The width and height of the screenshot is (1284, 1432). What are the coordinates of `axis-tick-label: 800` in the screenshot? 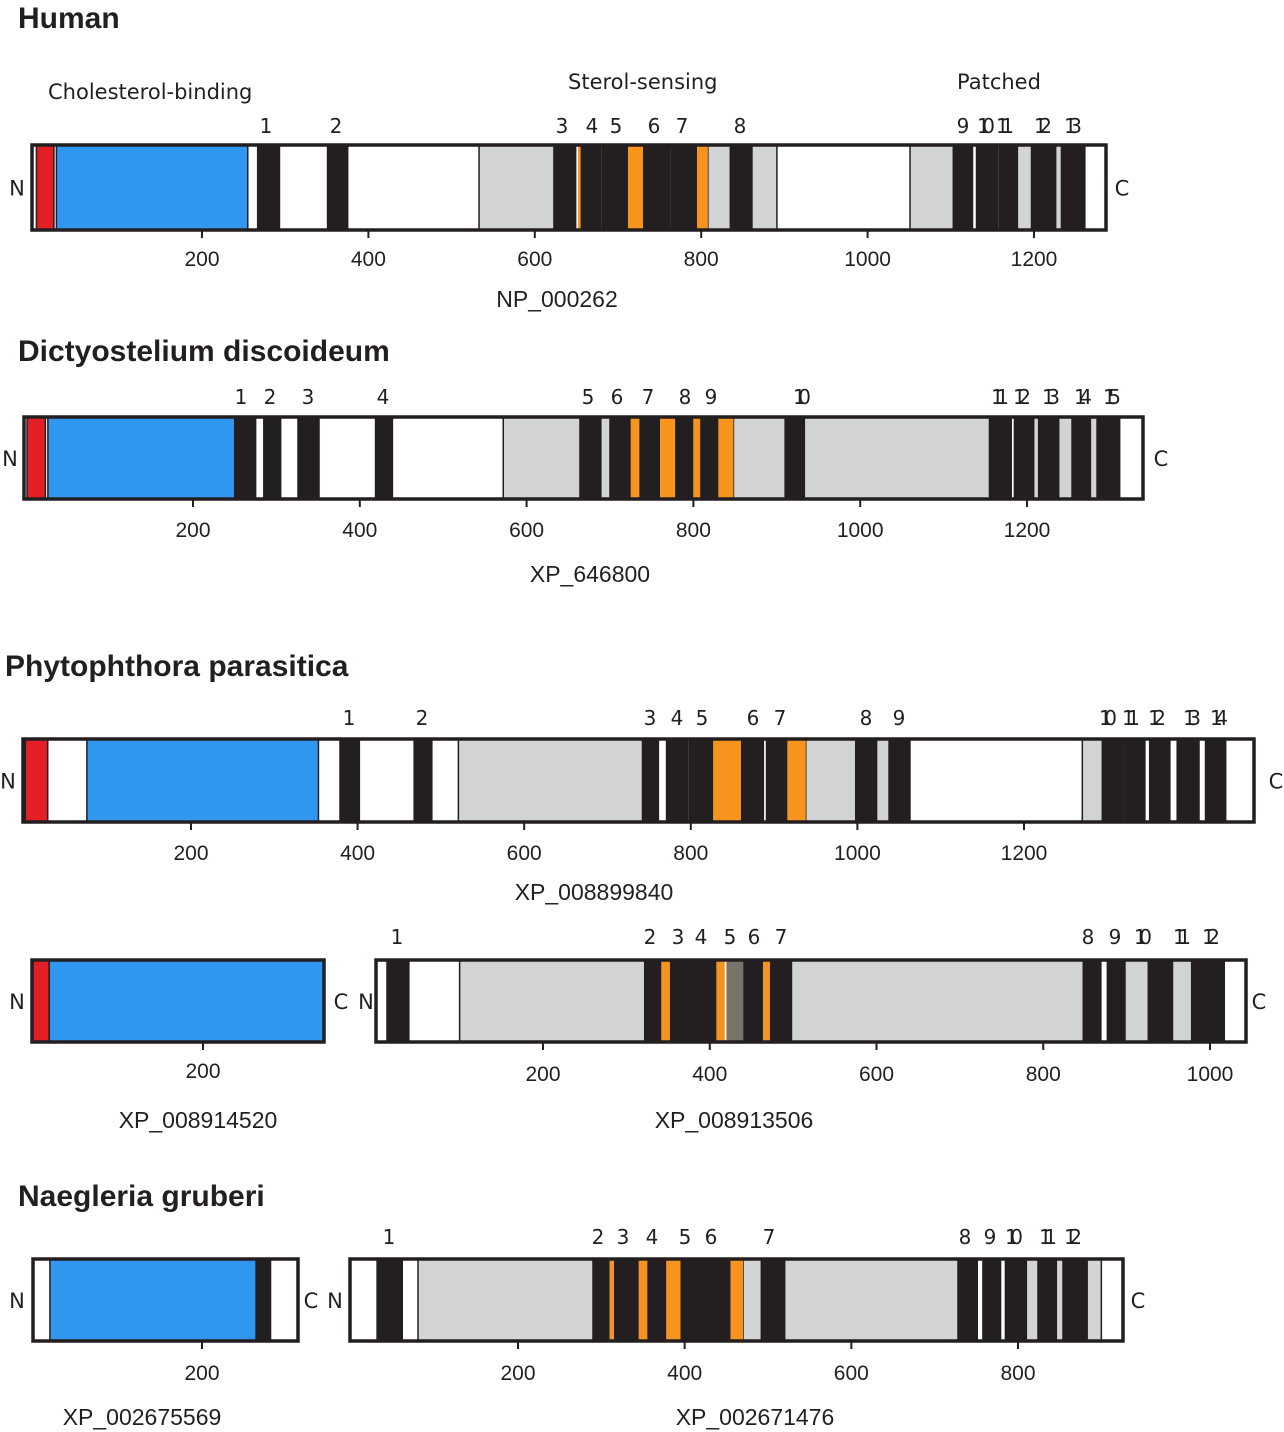 It's located at (1017, 1373).